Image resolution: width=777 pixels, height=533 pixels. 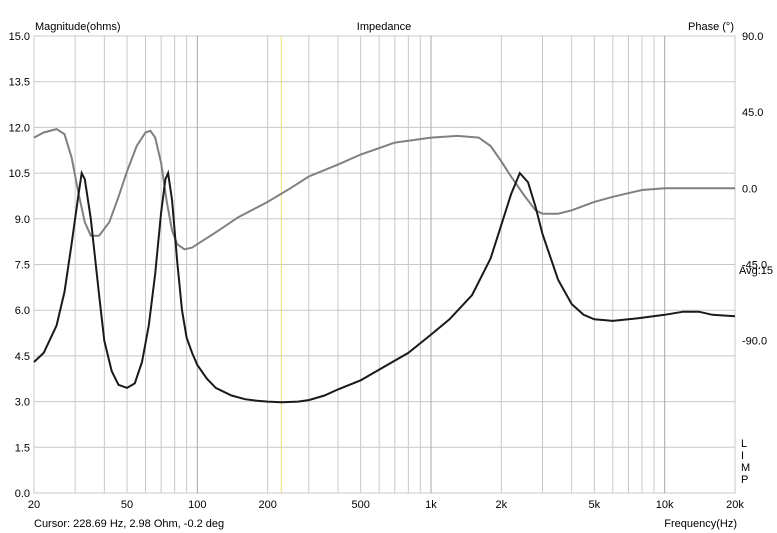 What do you see at coordinates (431, 505) in the screenshot?
I see `x-tick-label: 1k` at bounding box center [431, 505].